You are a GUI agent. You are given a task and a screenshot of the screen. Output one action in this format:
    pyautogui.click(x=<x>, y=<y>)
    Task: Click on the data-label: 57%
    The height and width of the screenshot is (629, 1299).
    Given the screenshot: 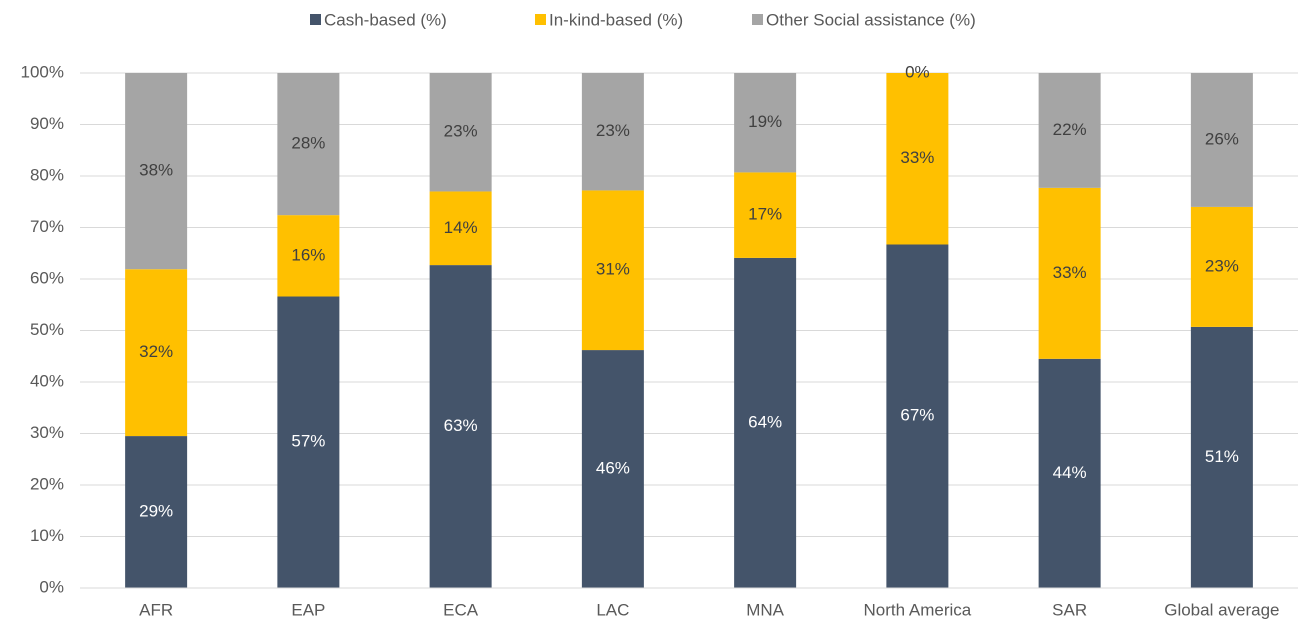 What is the action you would take?
    pyautogui.click(x=308, y=441)
    